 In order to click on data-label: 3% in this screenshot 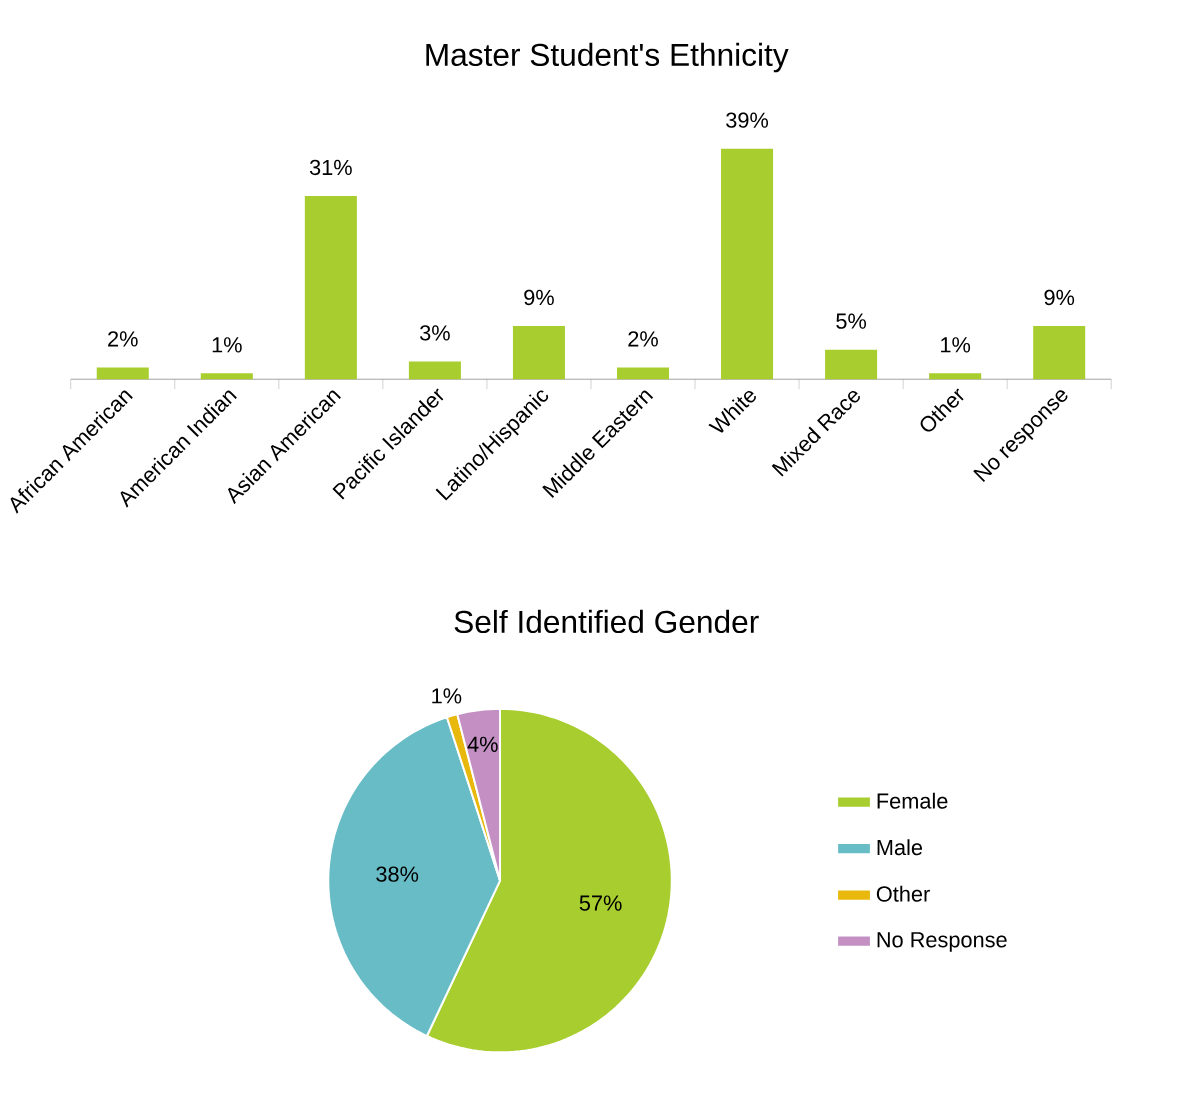, I will do `click(435, 333)`.